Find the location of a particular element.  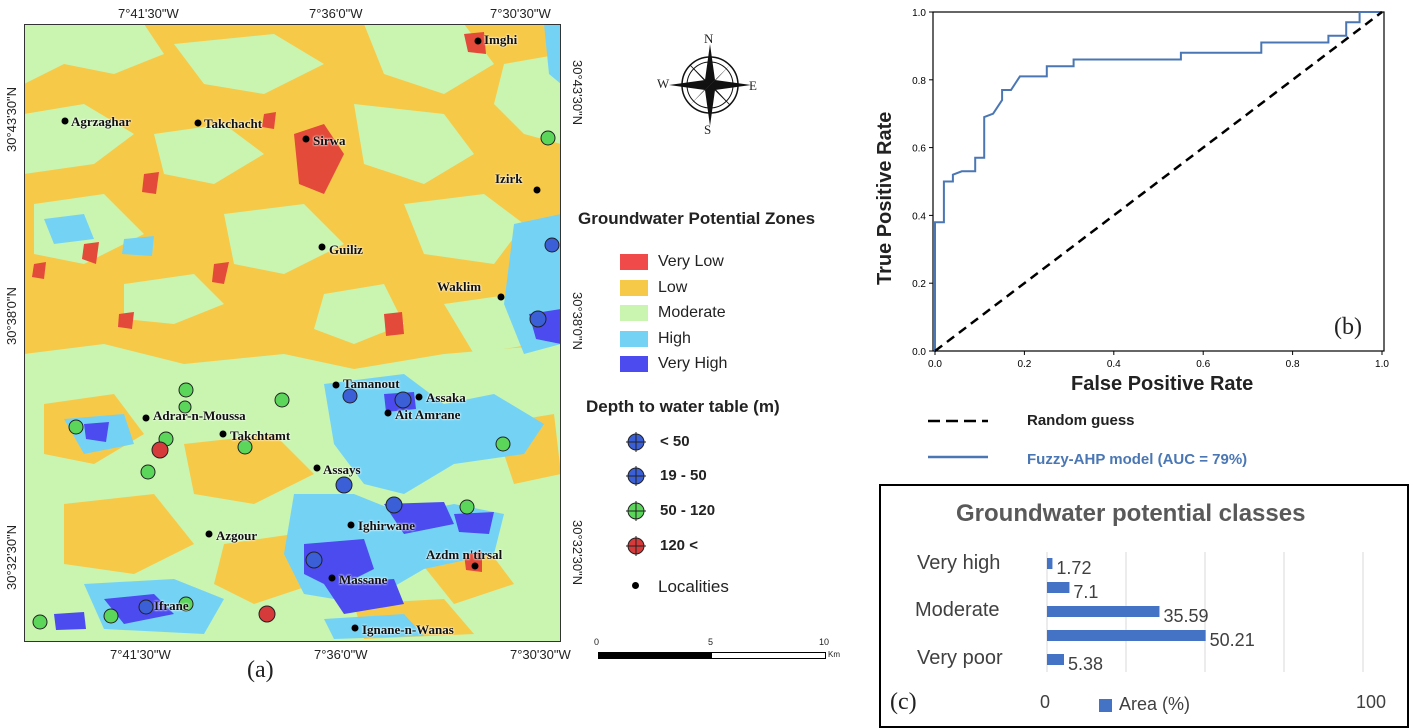

roc-y-tick-label: 1.0 is located at coordinates (919, 13).